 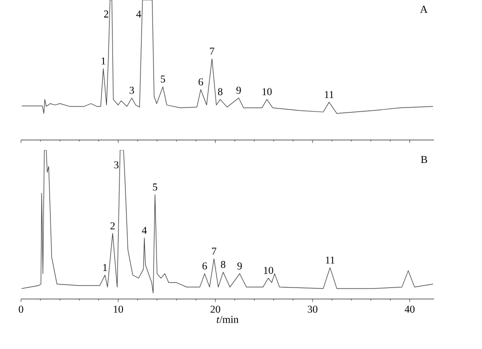 What do you see at coordinates (424, 160) in the screenshot?
I see `annotation: B` at bounding box center [424, 160].